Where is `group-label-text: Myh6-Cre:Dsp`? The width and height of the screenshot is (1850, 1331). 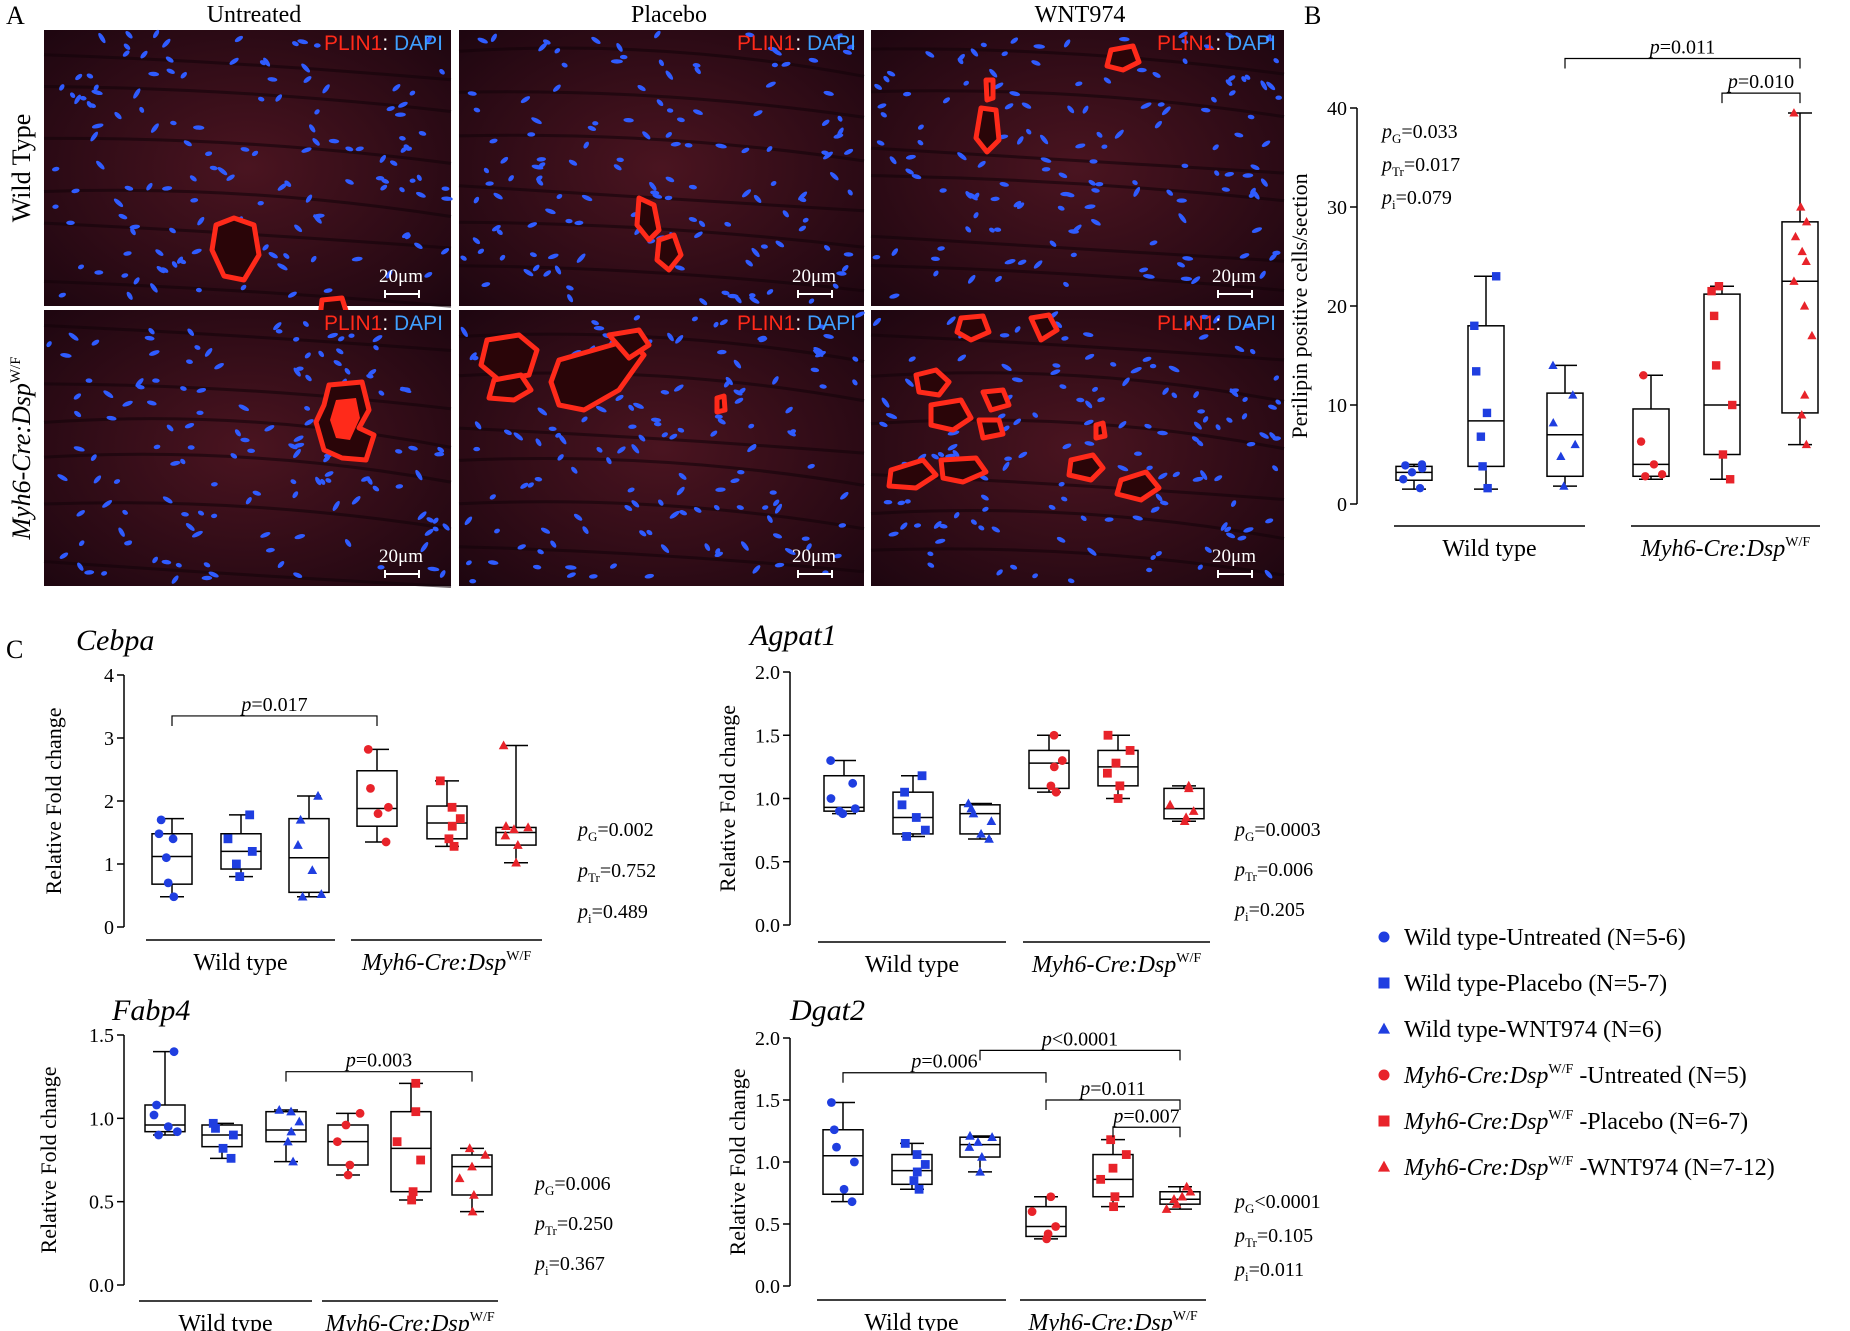 group-label-text: Myh6-Cre:Dsp is located at coordinates (1099, 1320).